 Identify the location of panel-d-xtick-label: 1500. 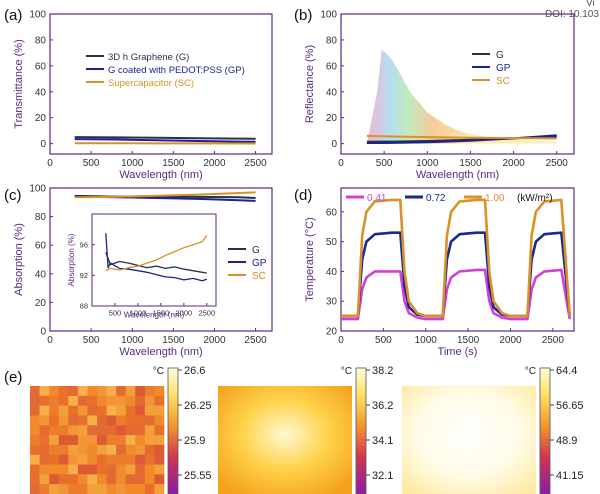
(468, 340).